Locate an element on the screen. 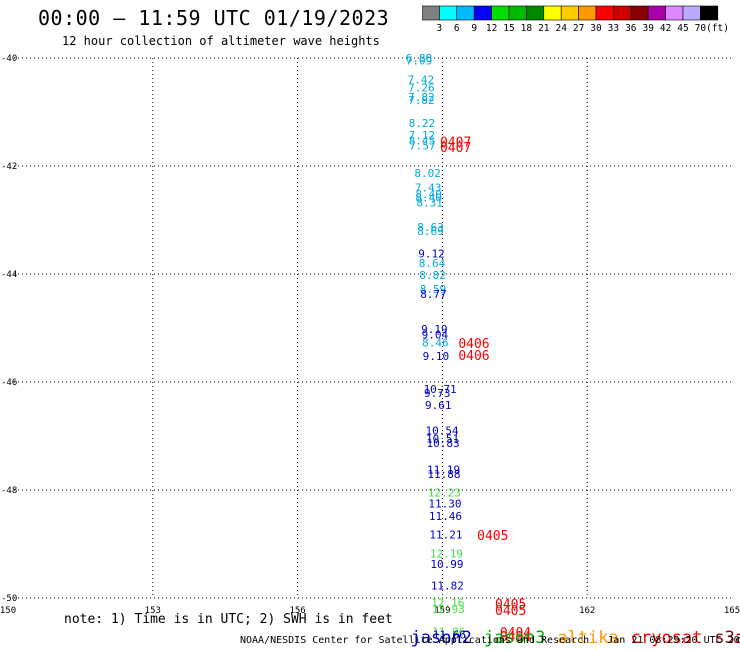  wave-height-label: 11.96 is located at coordinates (448, 631).